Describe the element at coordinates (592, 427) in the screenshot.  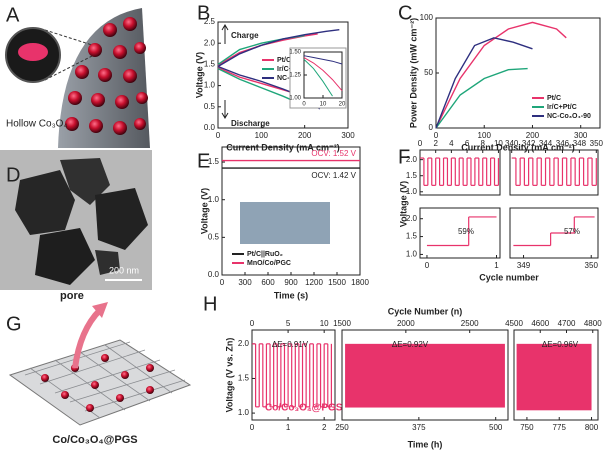
I see `x-tick-label: 800` at that location.